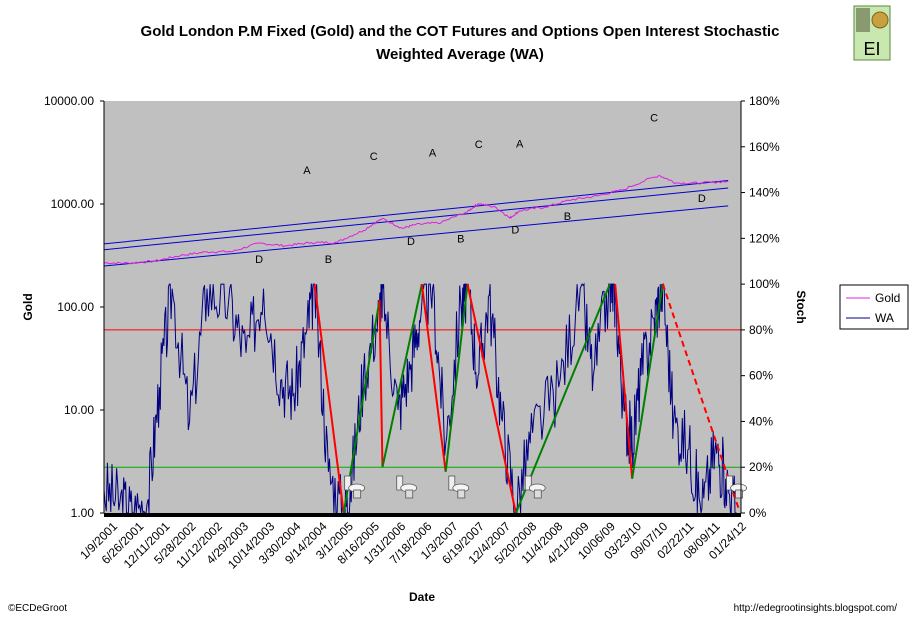  Describe the element at coordinates (764, 147) in the screenshot. I see `y2-tick-label: 160%` at that location.